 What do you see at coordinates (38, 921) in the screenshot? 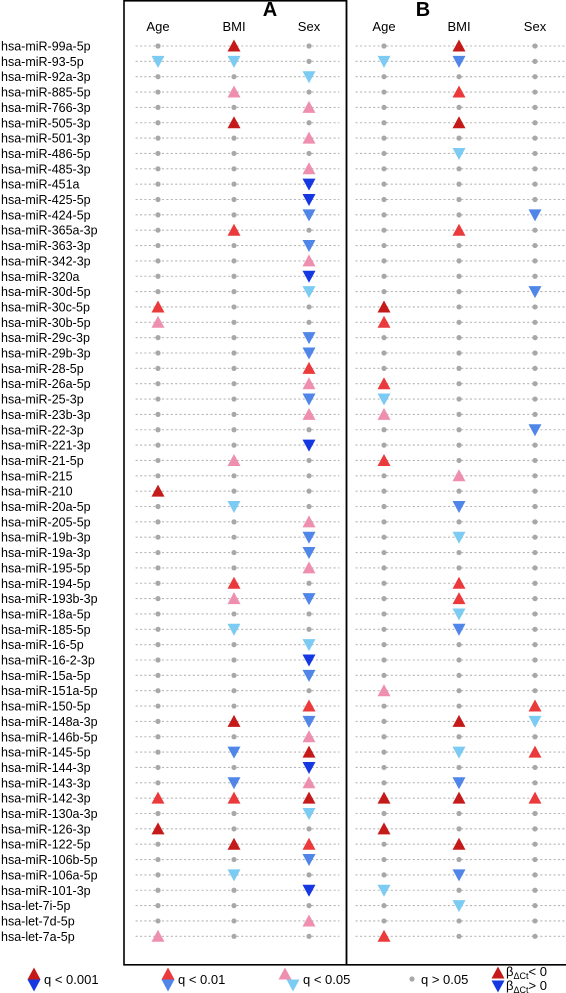
I see `row-label: hsa-let-7d-5p` at bounding box center [38, 921].